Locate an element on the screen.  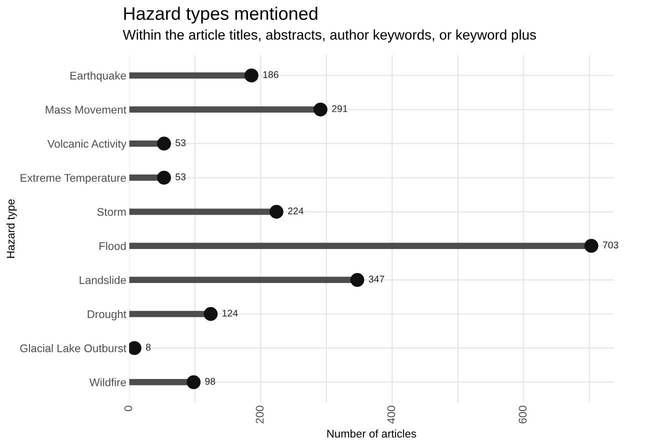
data-label: 224 is located at coordinates (296, 210).